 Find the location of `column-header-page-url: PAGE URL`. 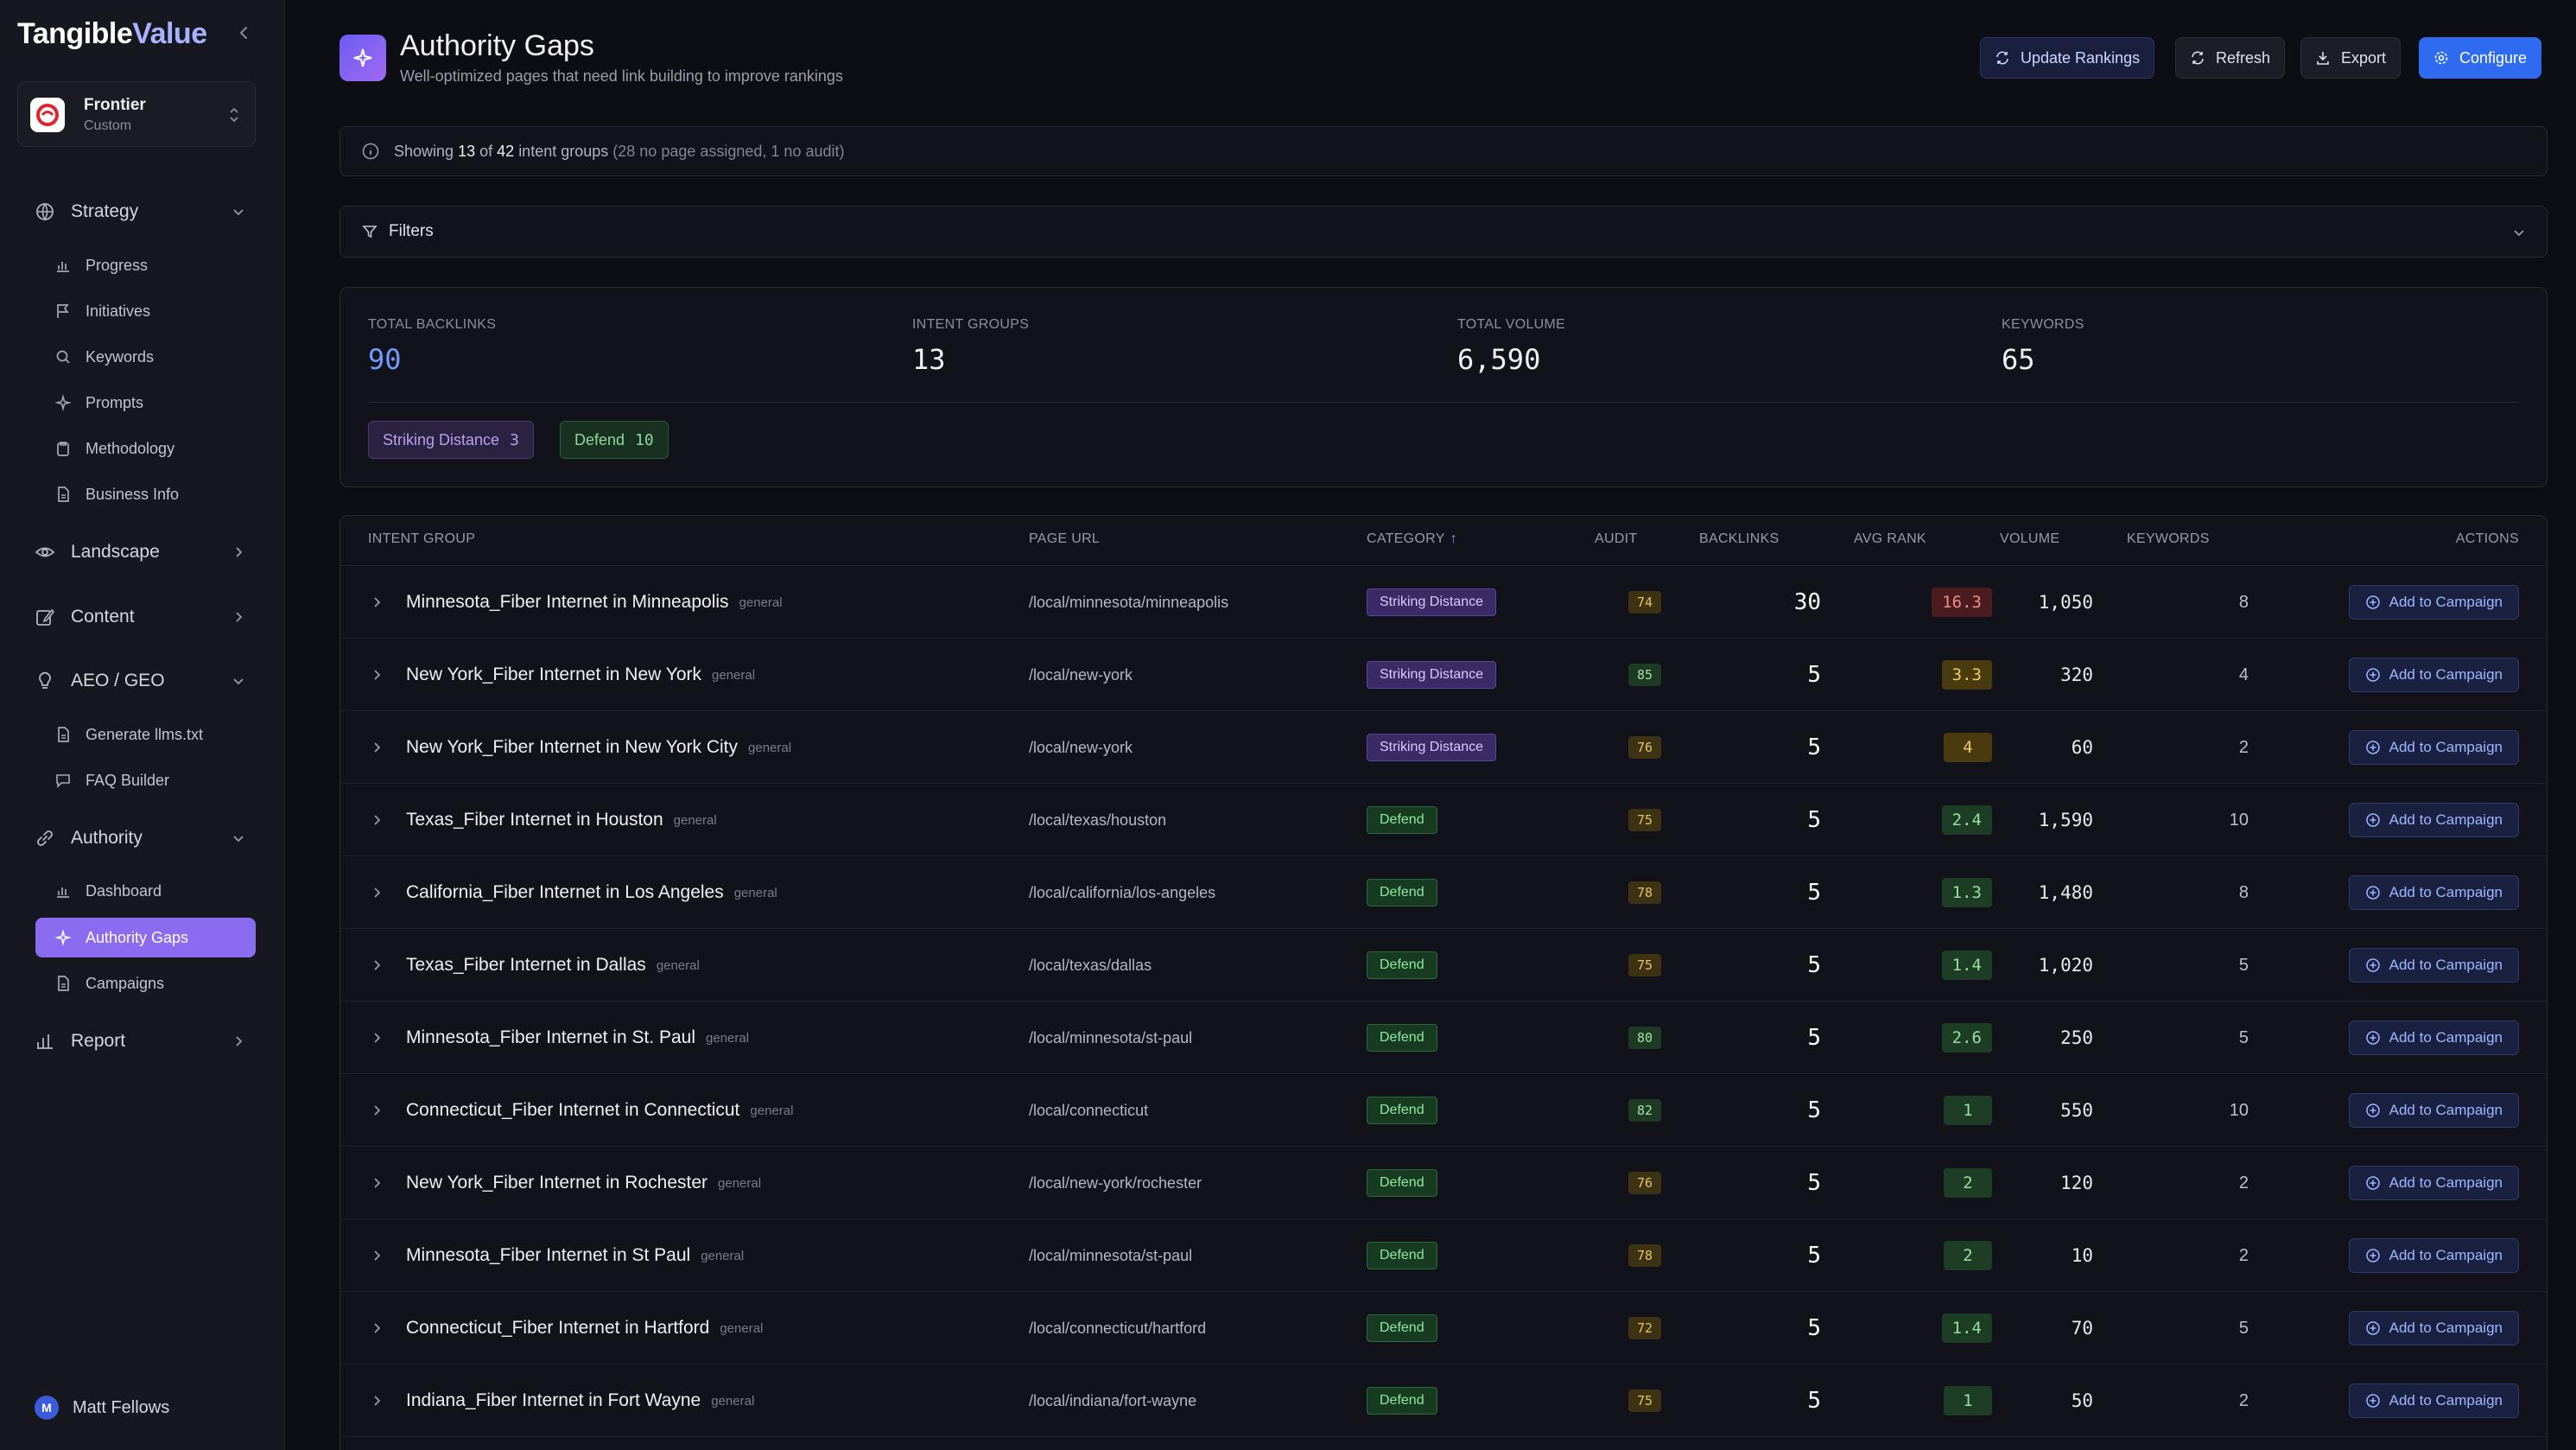

column-header-page-url: PAGE URL is located at coordinates (1065, 538).